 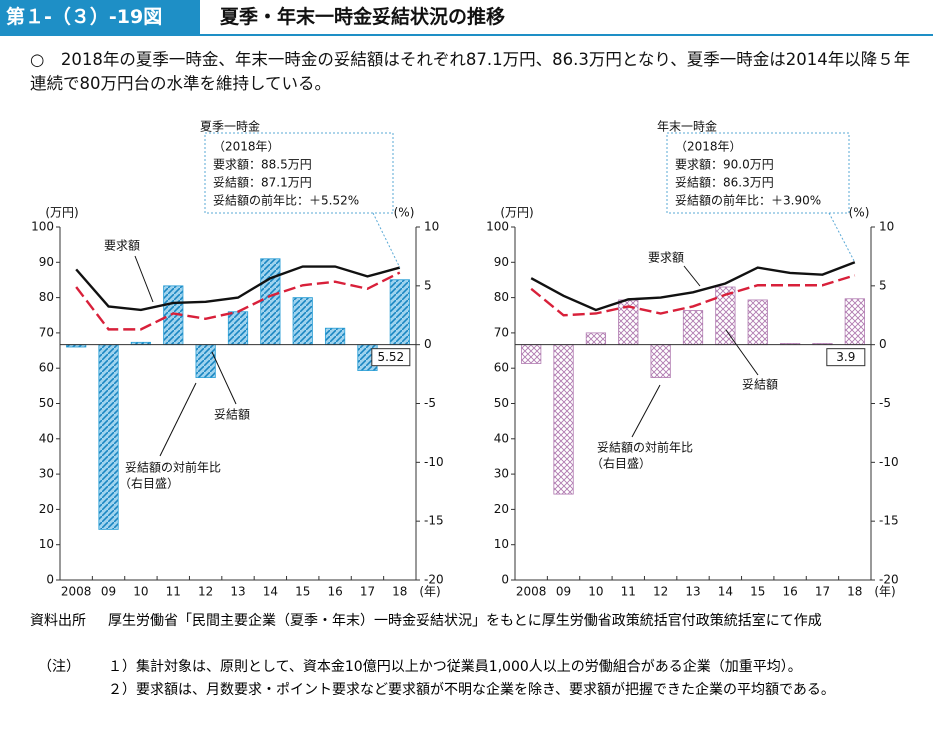 I want to click on x-tick-label: 14, so click(x=725, y=592).